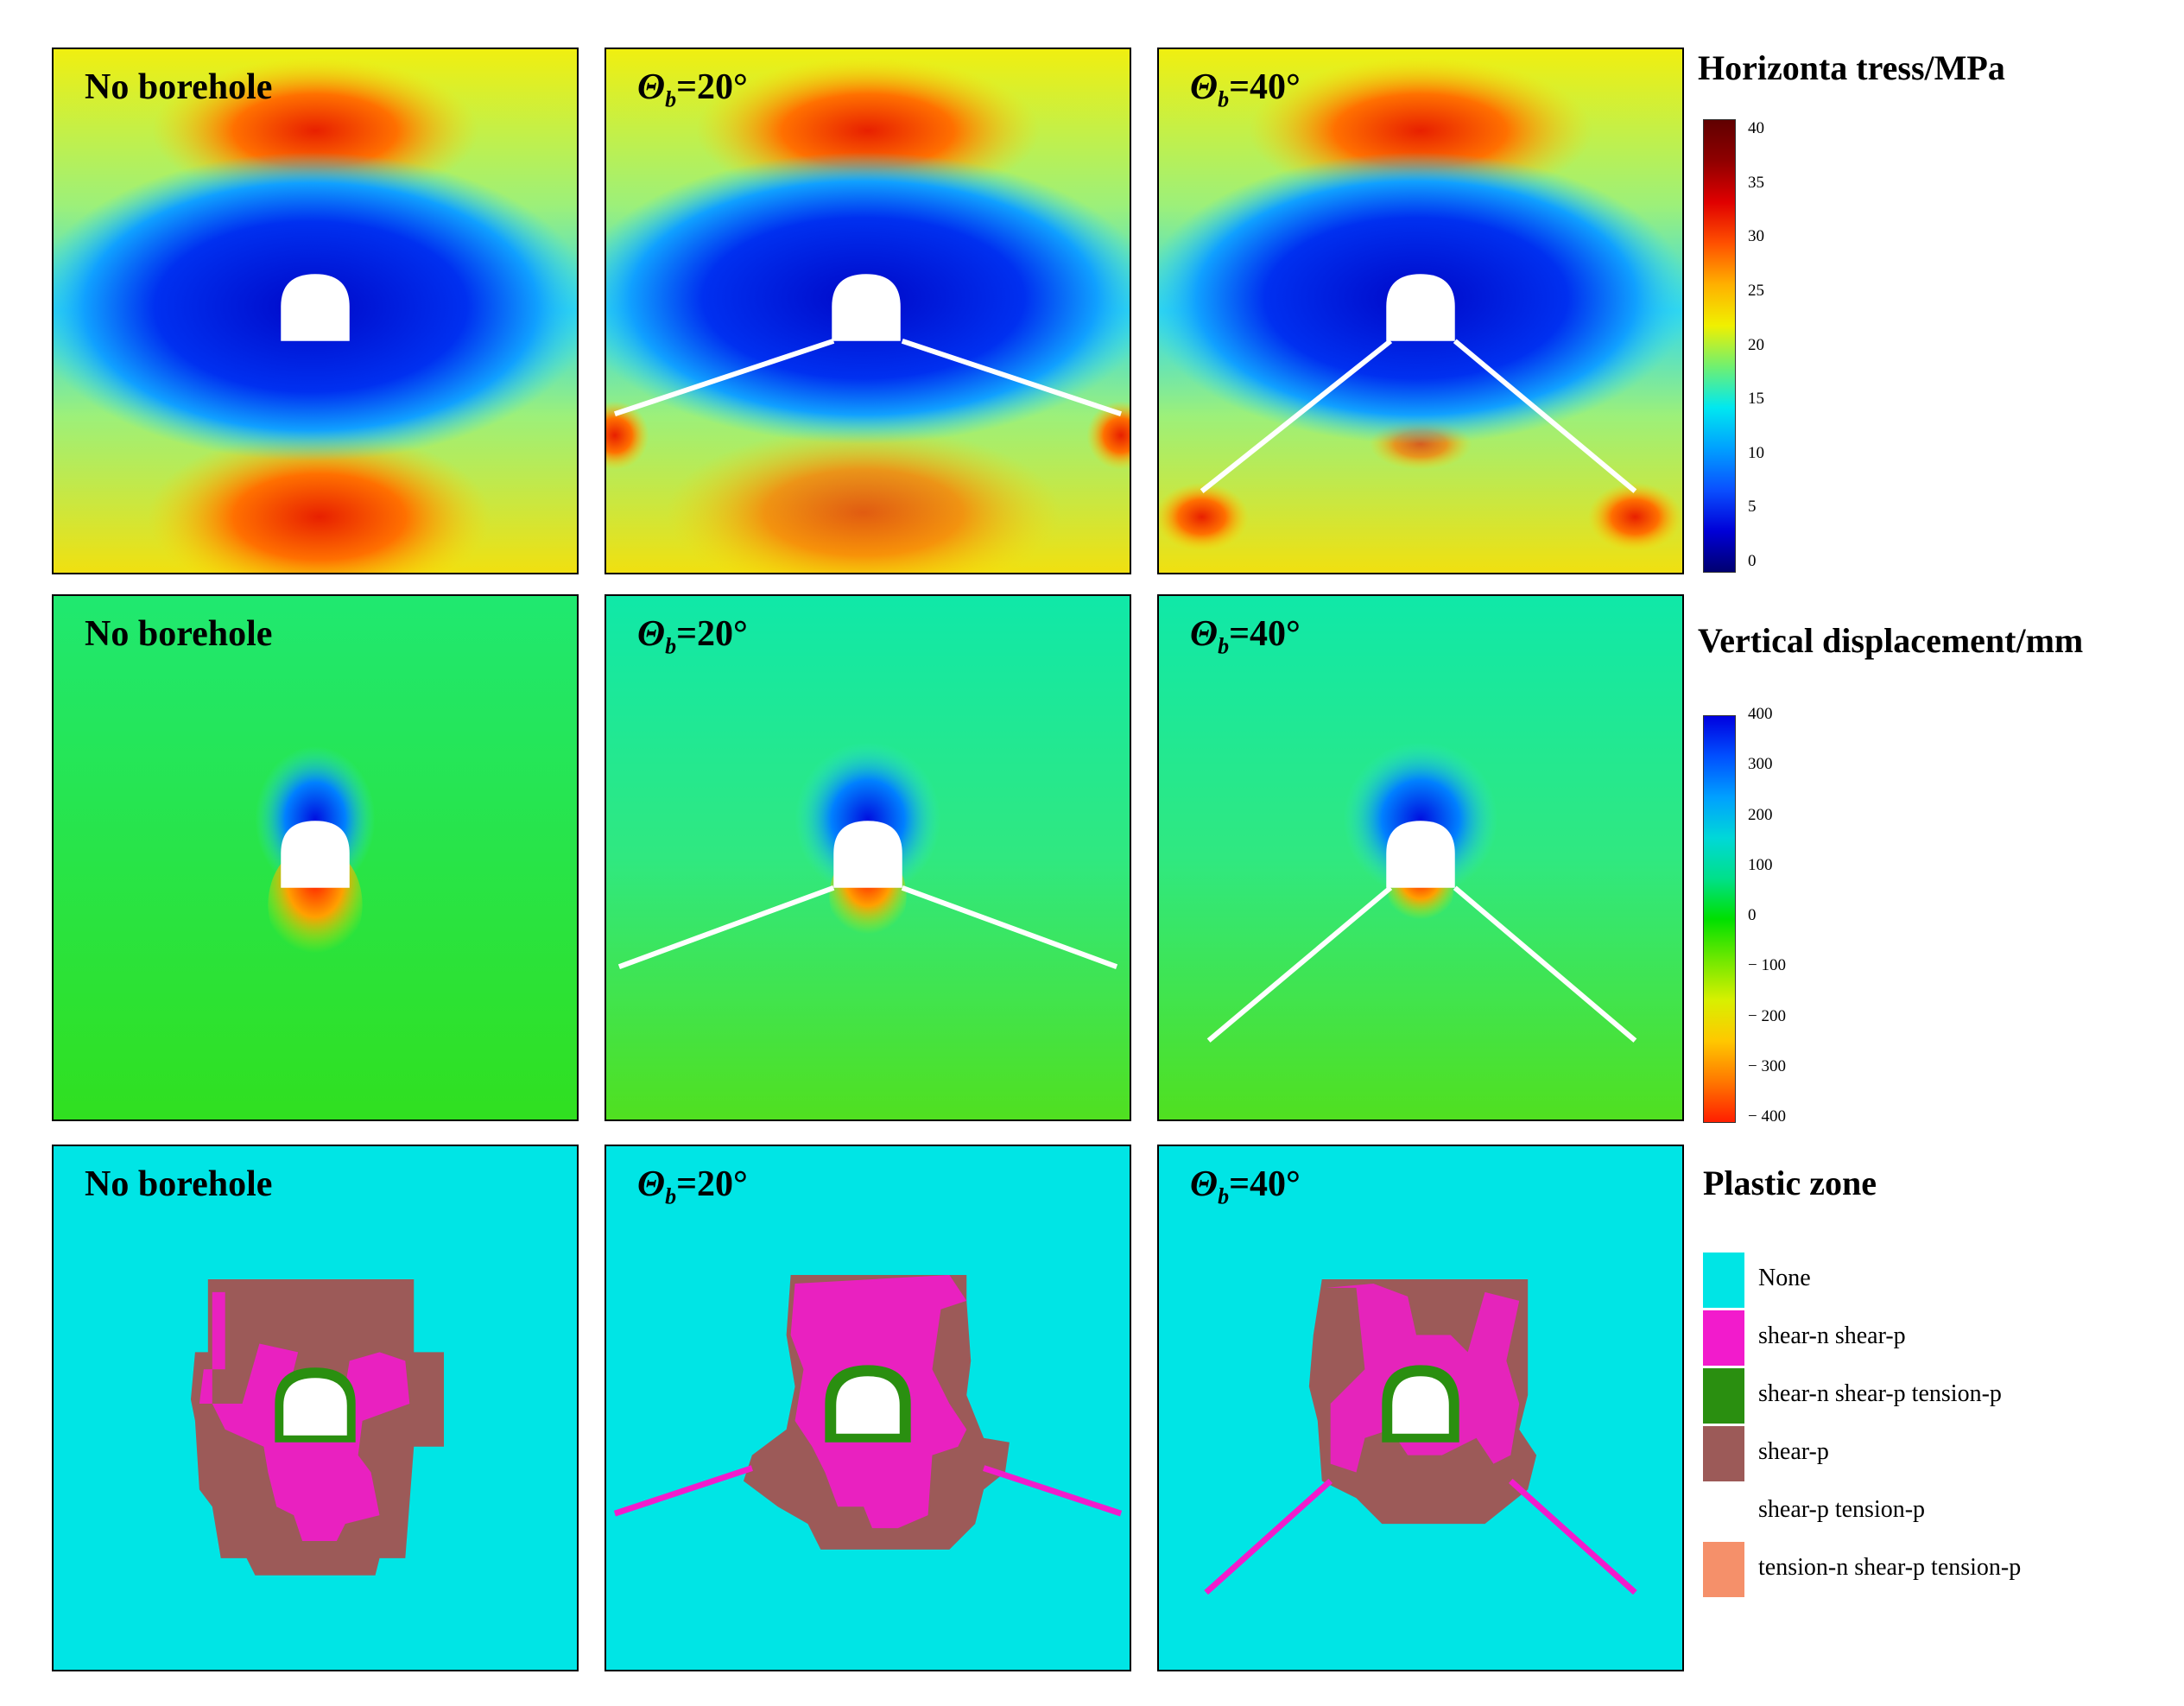 Image resolution: width=2184 pixels, height=1706 pixels. Describe the element at coordinates (1760, 764) in the screenshot. I see `colorbar-tick-label: 300` at that location.